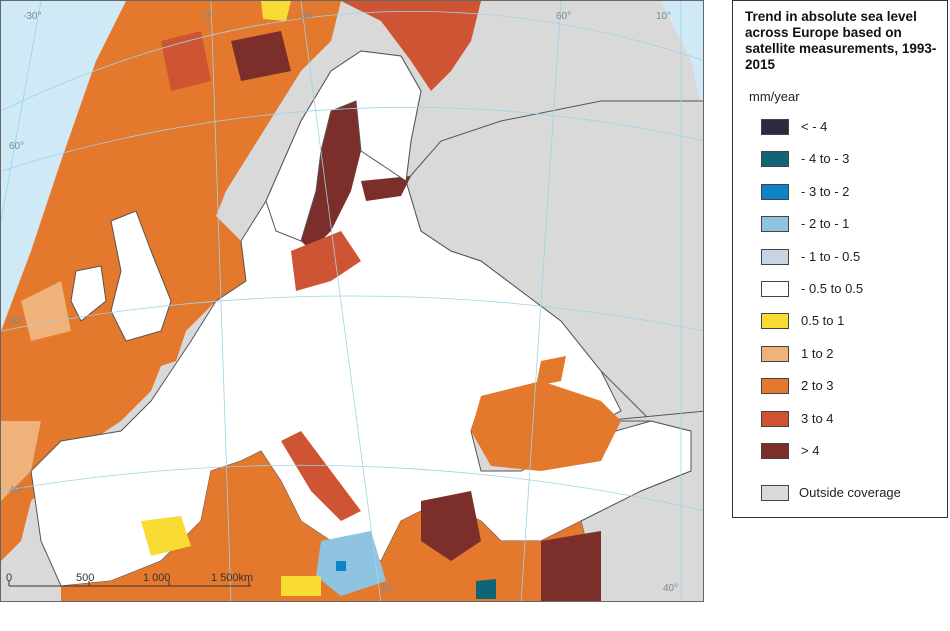  I want to click on legend-unit: mm/year, so click(774, 96).